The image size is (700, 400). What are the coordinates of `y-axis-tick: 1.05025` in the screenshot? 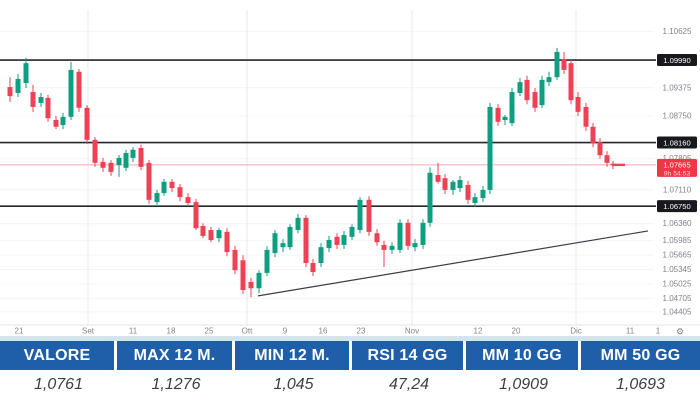 It's located at (677, 283).